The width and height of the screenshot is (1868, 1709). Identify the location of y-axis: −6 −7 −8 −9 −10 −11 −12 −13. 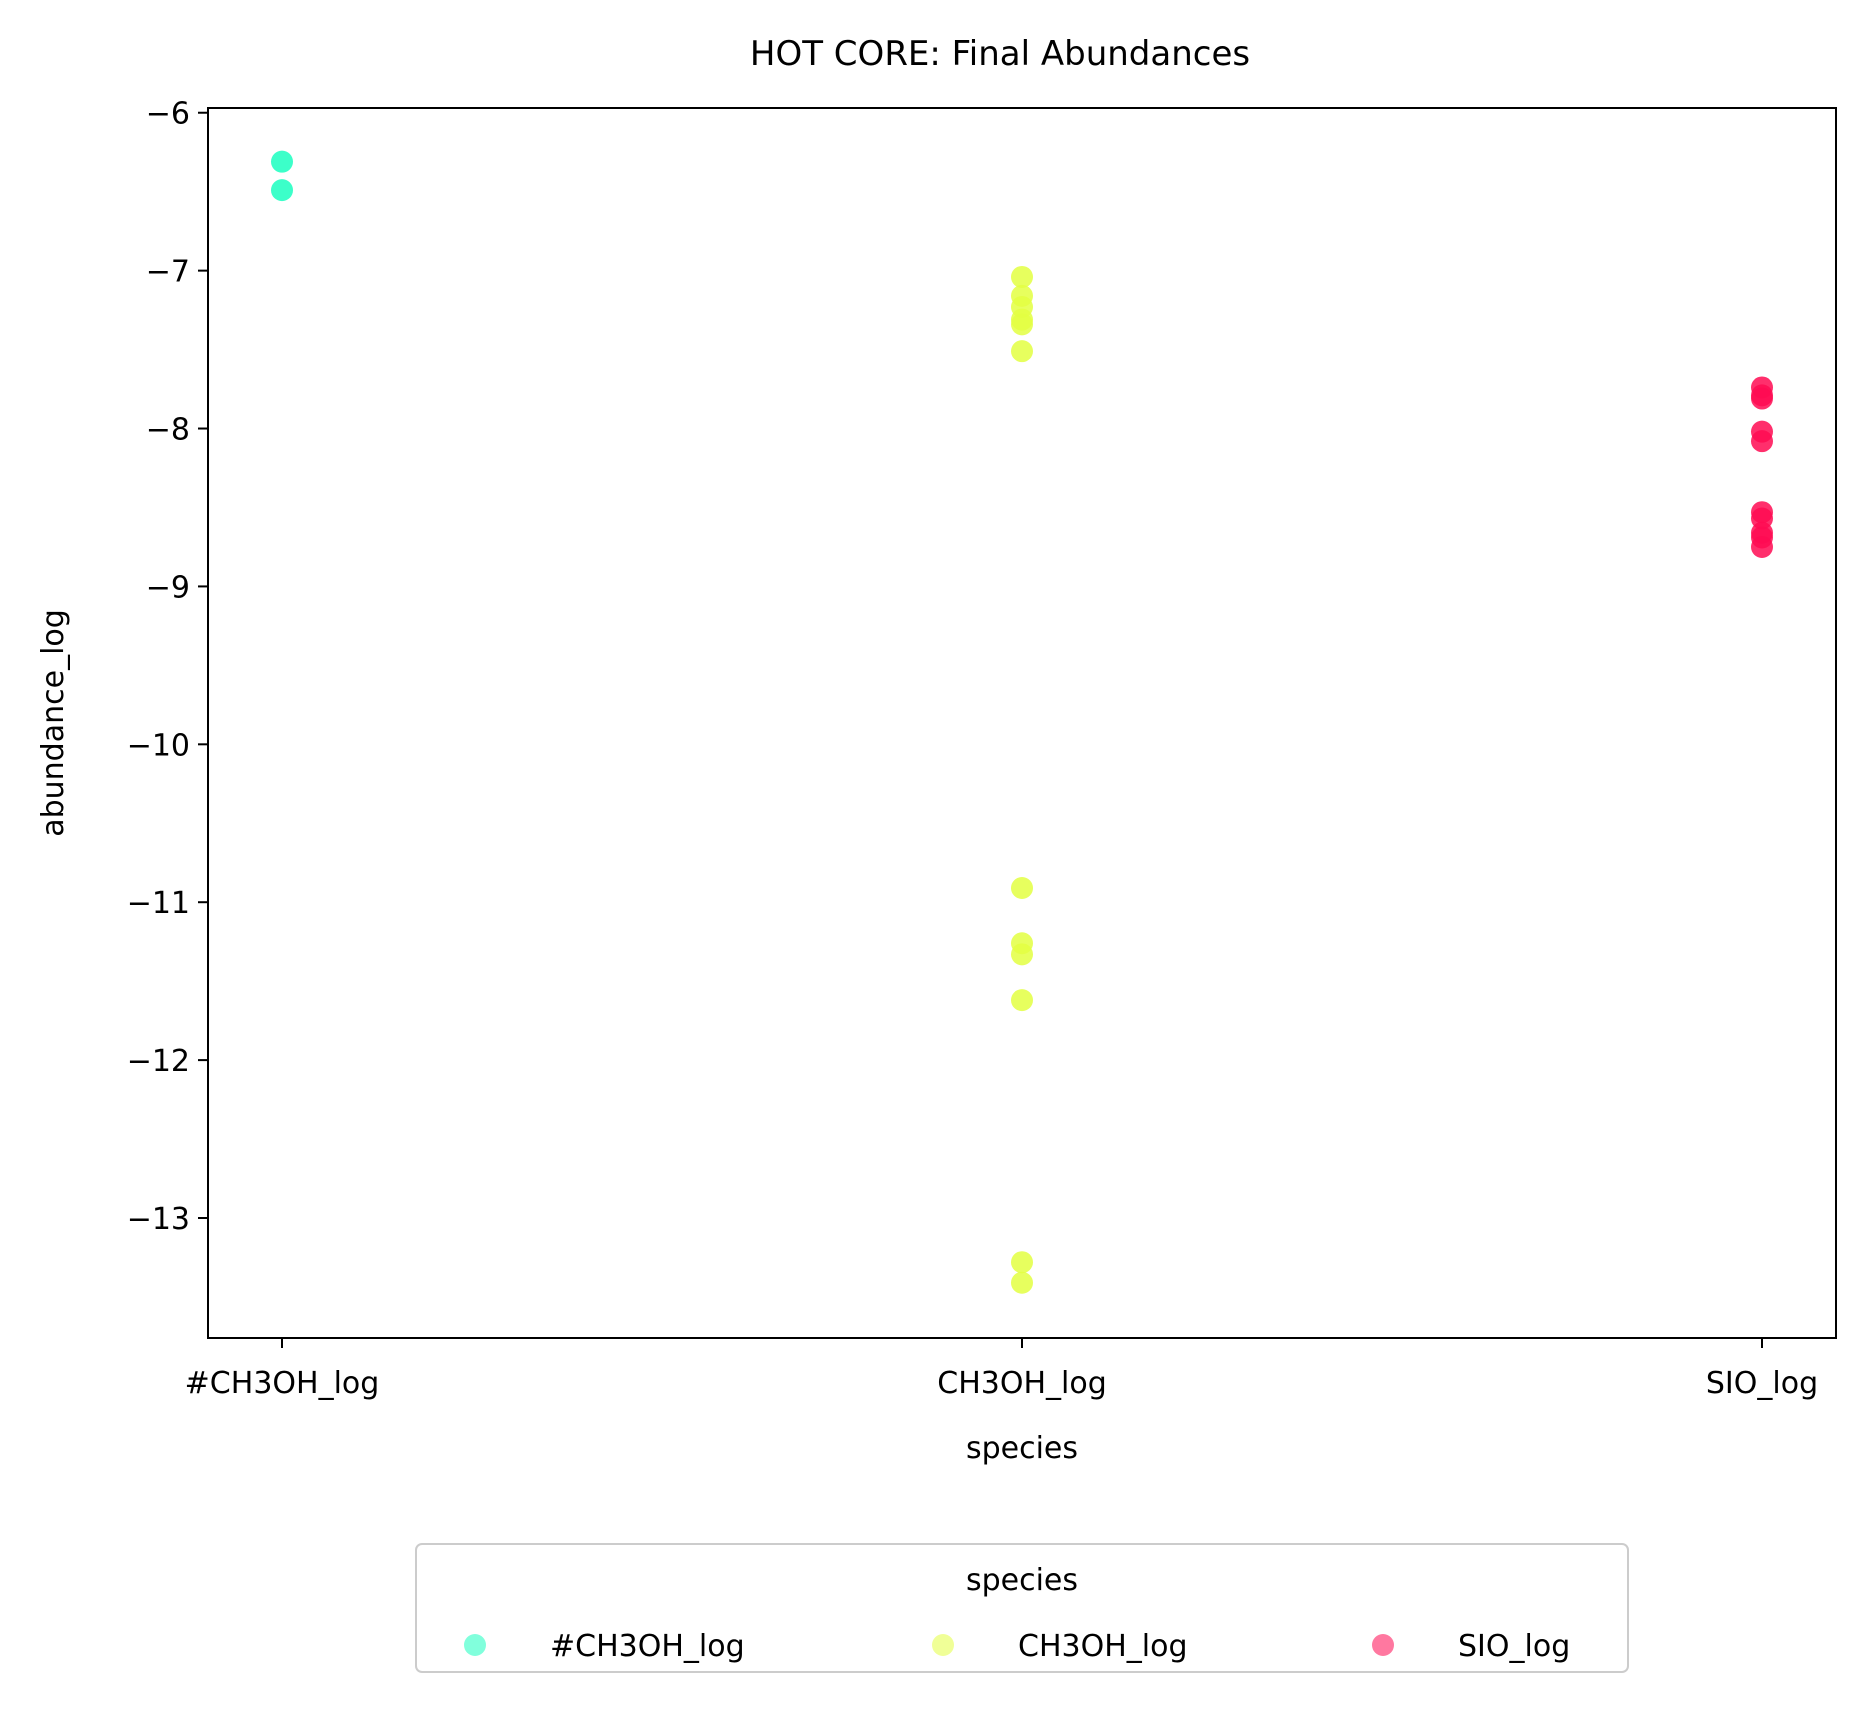
(167, 667).